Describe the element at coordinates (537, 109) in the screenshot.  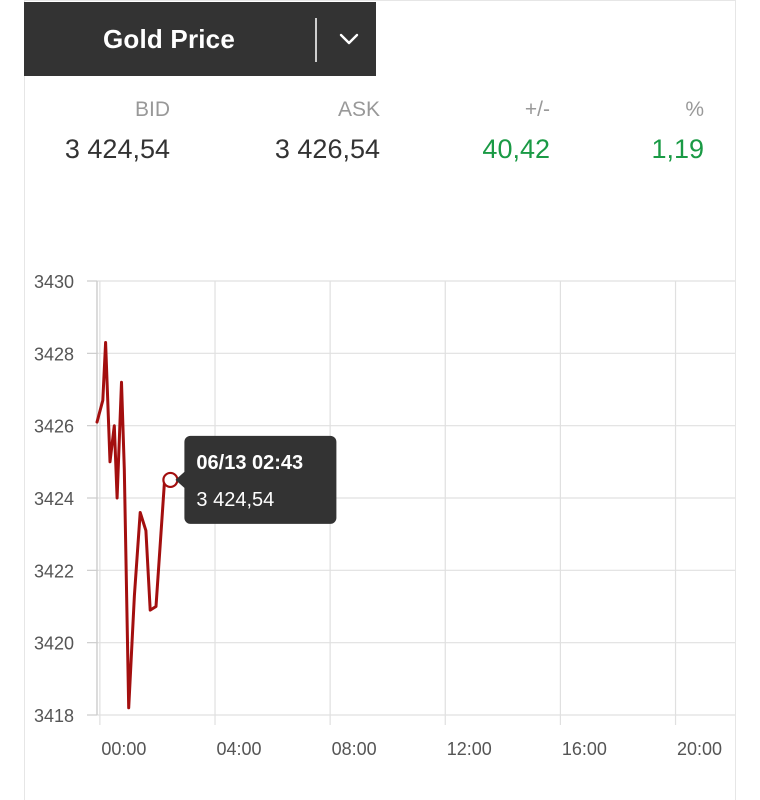
I see `change-label: +/-` at that location.